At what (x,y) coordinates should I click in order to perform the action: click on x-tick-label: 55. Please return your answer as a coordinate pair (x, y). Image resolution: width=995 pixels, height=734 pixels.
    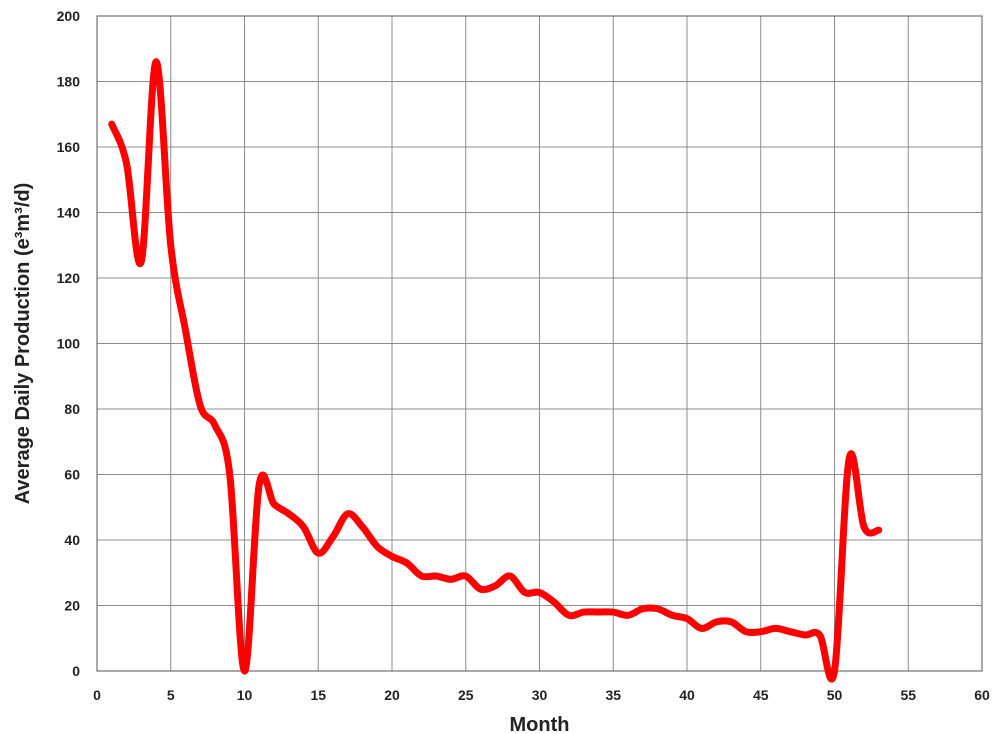
    Looking at the image, I should click on (908, 695).